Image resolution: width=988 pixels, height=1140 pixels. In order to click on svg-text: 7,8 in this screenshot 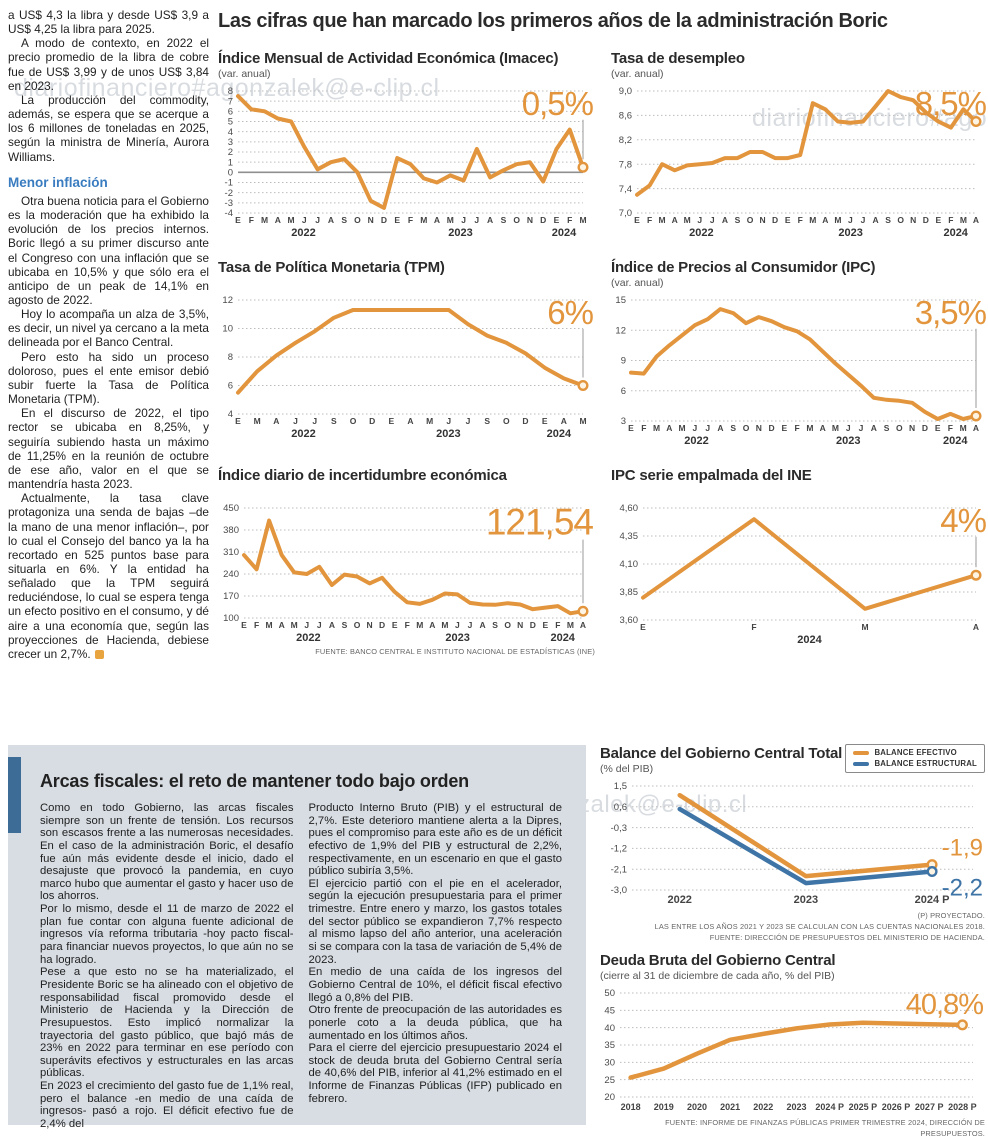, I will do `click(625, 164)`.